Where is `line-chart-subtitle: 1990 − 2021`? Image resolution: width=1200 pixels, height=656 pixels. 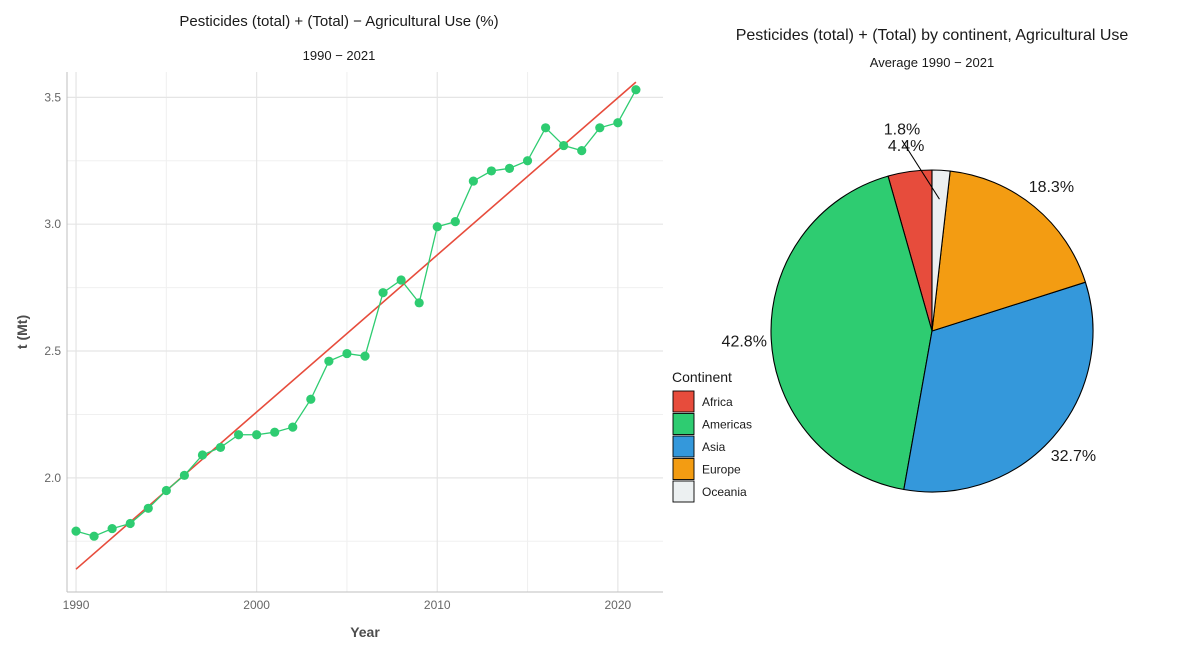 line-chart-subtitle: 1990 − 2021 is located at coordinates (339, 55).